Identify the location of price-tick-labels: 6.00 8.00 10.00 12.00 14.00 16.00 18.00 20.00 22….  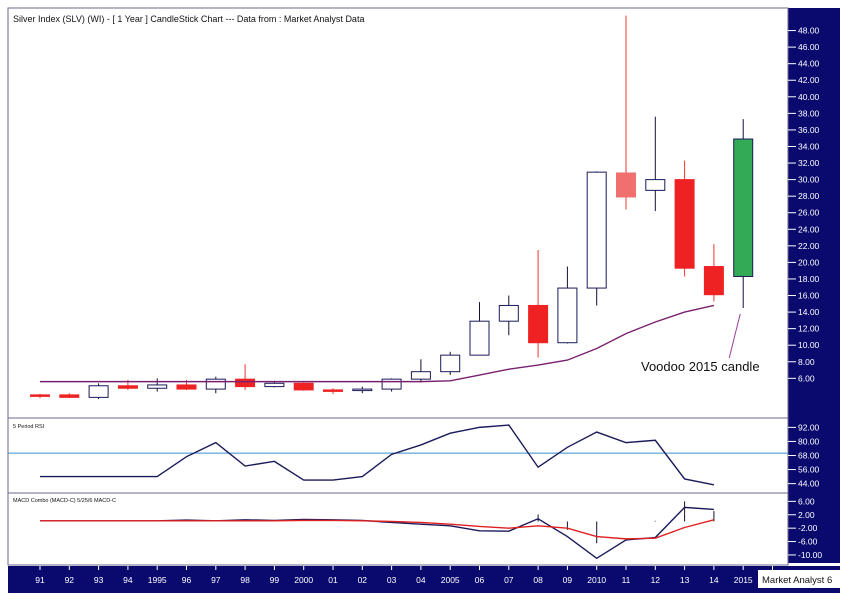
(809, 205).